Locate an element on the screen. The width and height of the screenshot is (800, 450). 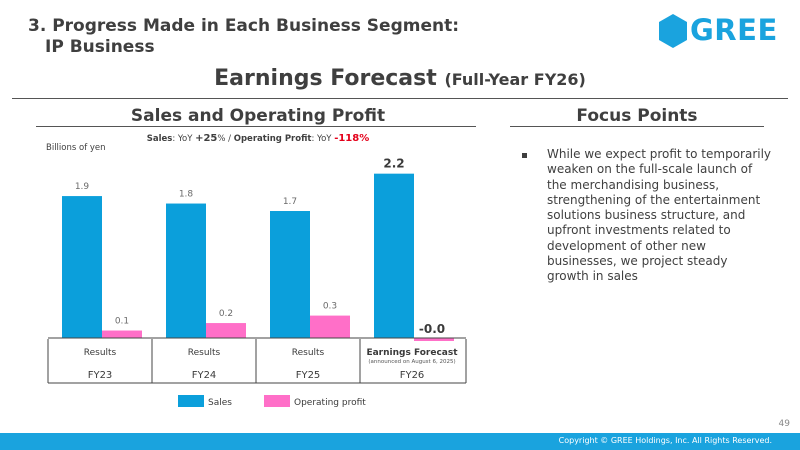
page-title-main: Earnings Forecast is located at coordinates (325, 78).